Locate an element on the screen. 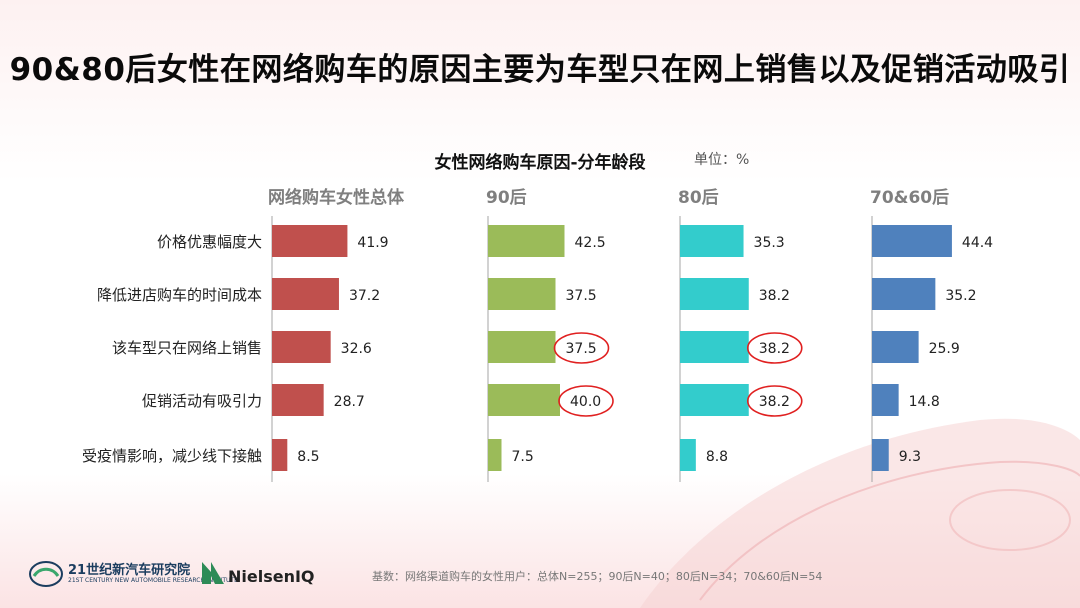  chart-title: 女性网络购车原因-分年龄段 is located at coordinates (540, 163).